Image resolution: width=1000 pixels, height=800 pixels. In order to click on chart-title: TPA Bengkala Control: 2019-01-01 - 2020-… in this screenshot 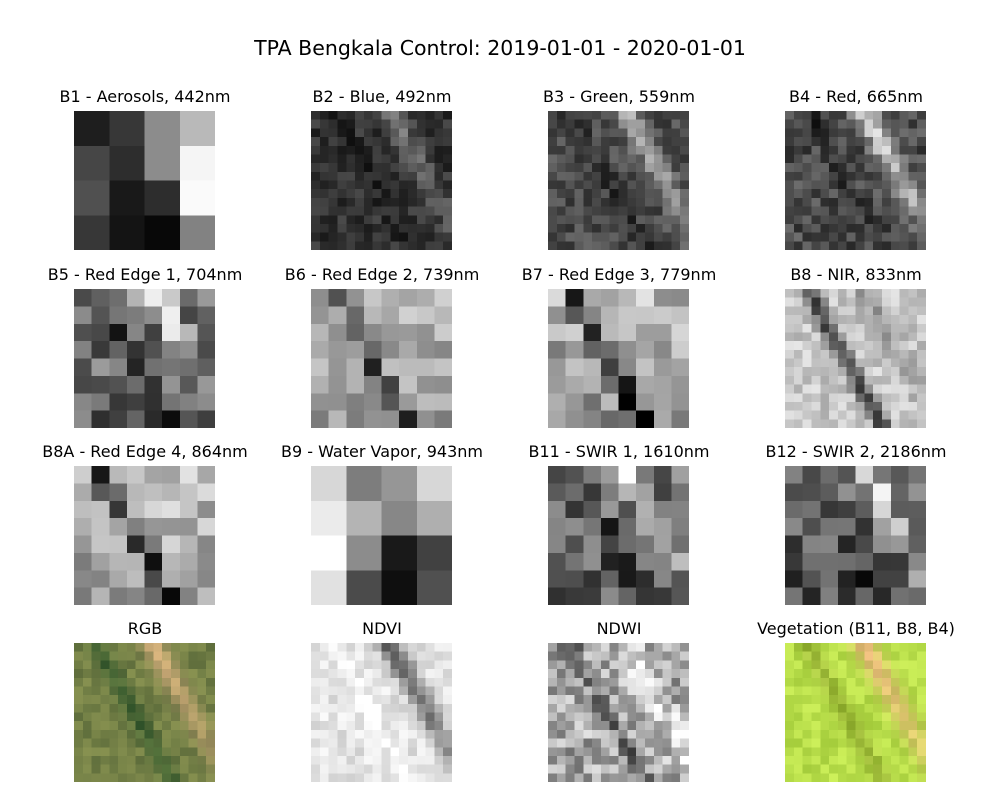, I will do `click(500, 48)`.